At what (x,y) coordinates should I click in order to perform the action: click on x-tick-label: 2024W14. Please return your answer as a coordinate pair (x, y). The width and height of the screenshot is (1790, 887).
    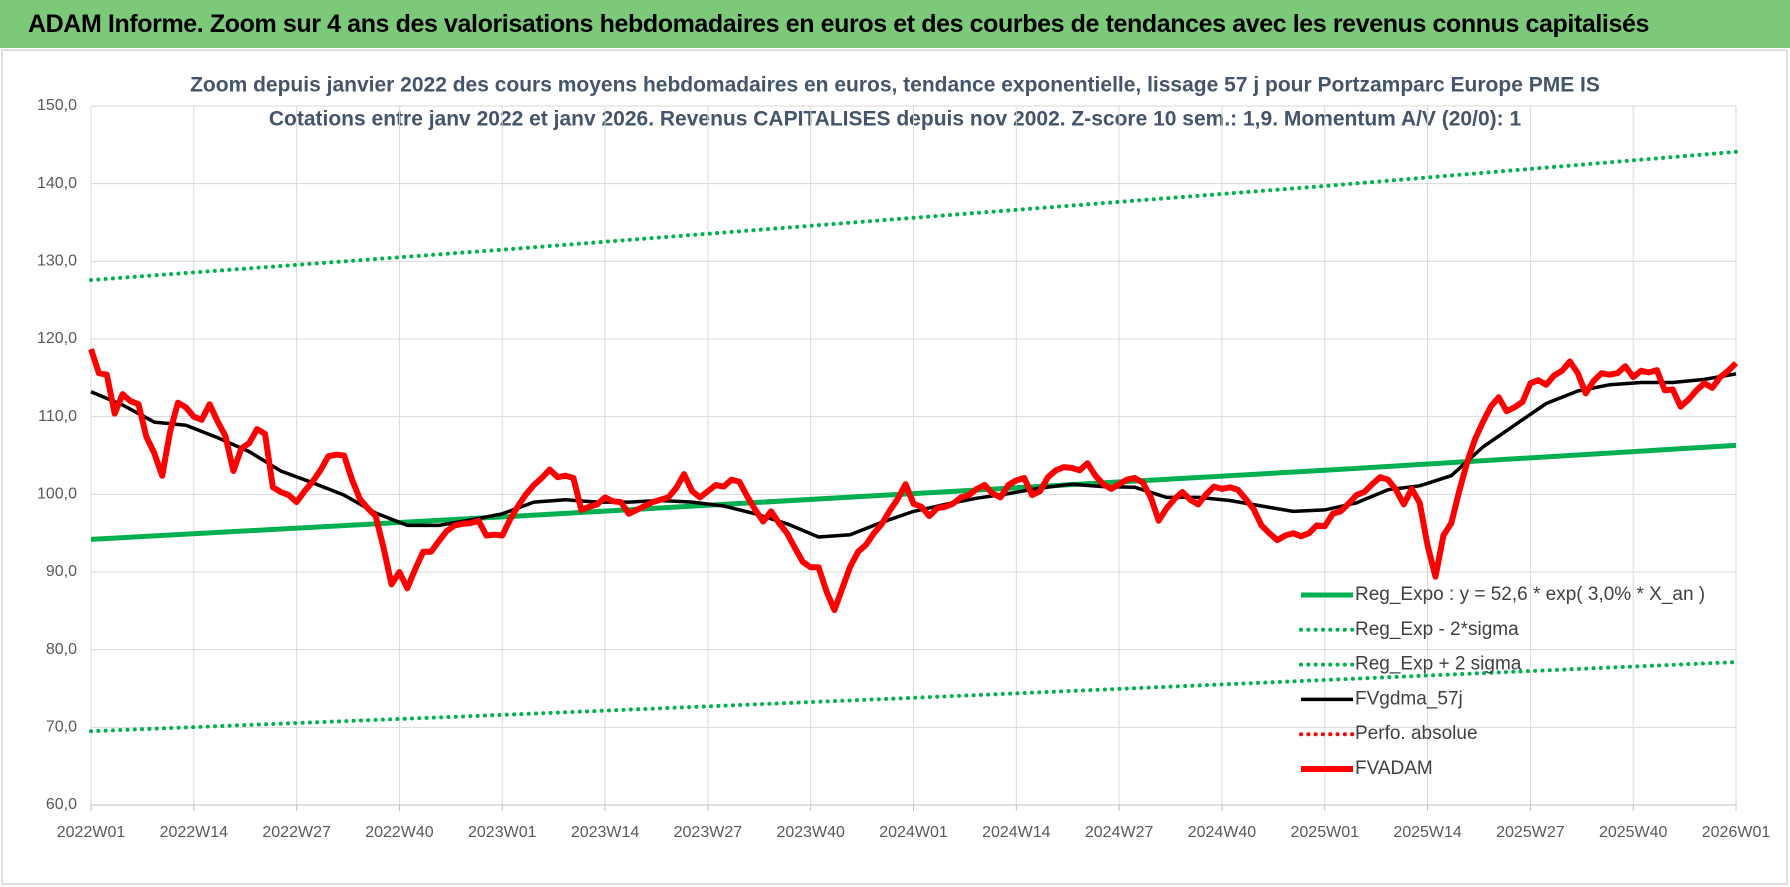
    Looking at the image, I should click on (1016, 832).